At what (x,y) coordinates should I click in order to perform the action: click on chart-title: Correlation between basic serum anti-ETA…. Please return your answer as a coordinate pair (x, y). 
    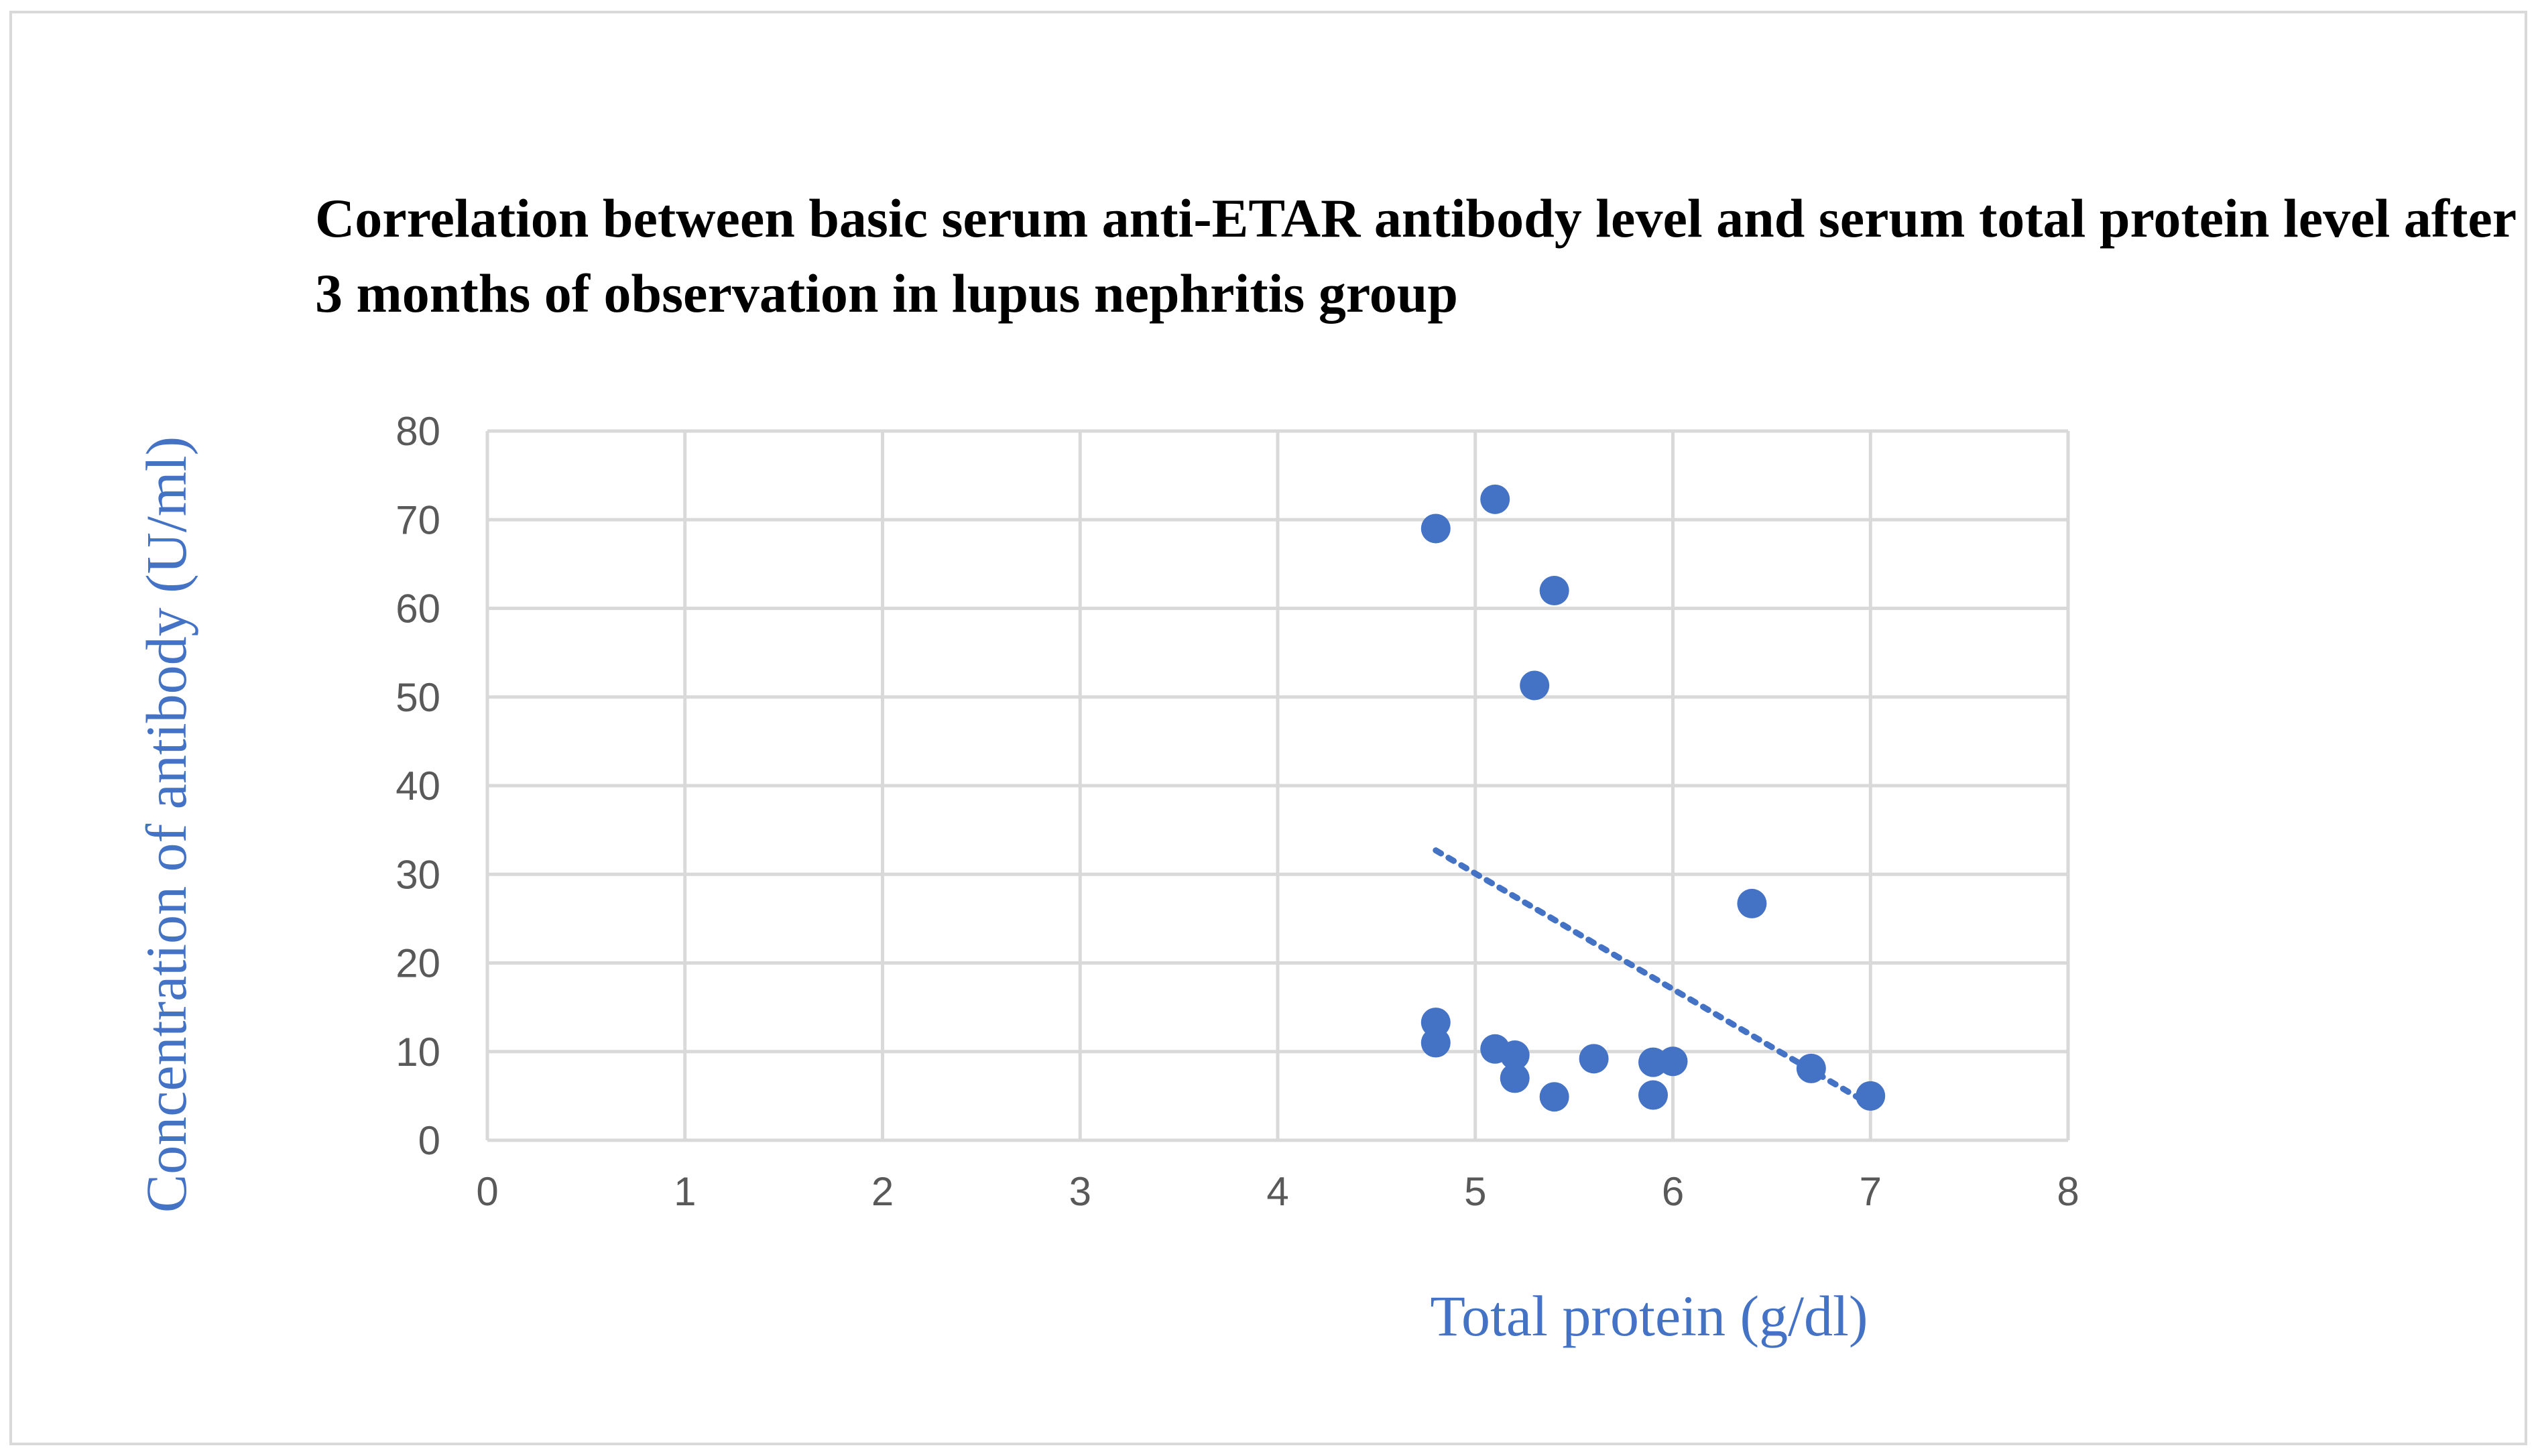
    Looking at the image, I should click on (1415, 256).